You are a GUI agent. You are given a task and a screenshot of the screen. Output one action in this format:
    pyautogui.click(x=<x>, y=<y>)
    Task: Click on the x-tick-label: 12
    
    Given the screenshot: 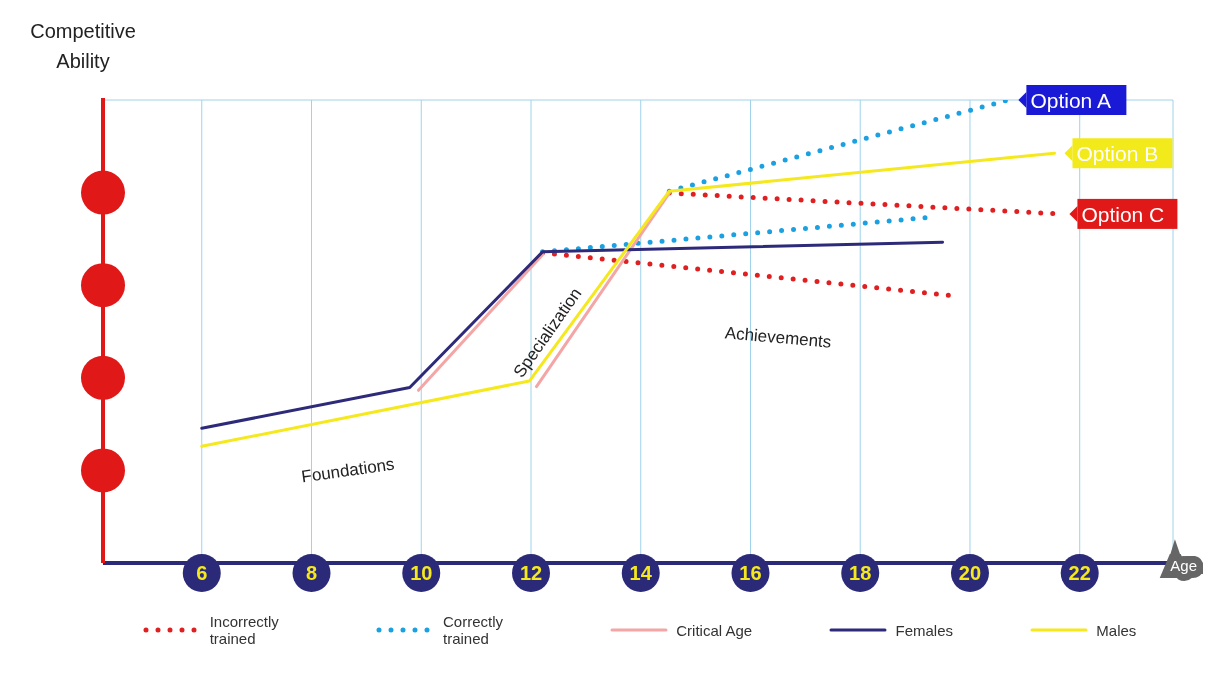 What is the action you would take?
    pyautogui.click(x=531, y=573)
    